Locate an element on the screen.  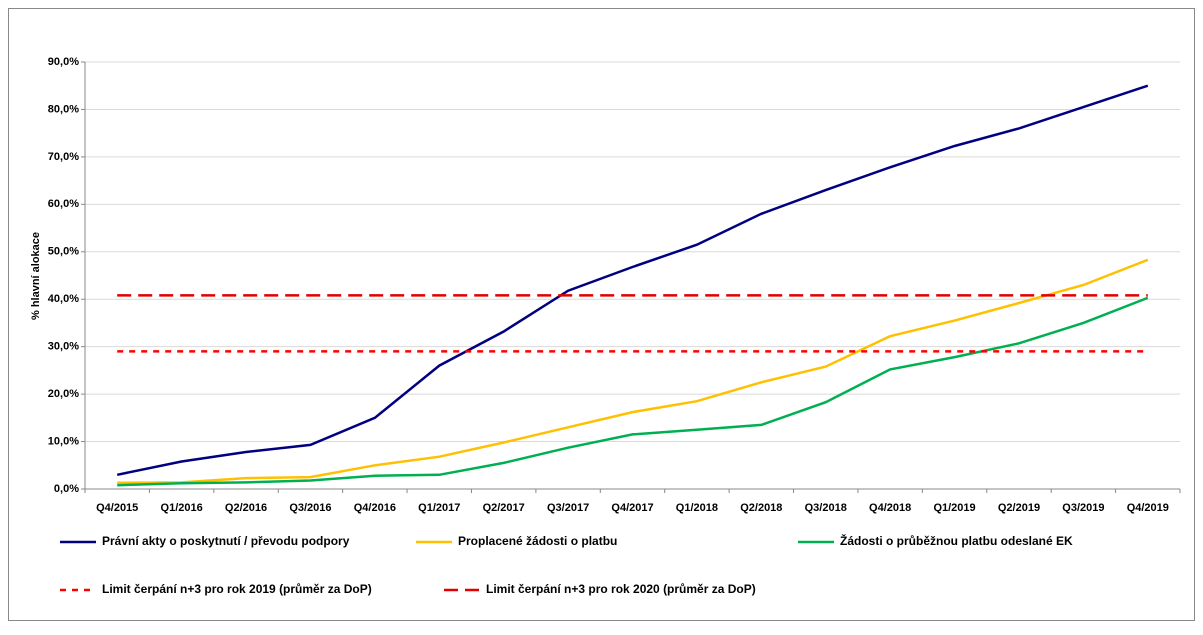
x-tick-label: Q4/2015 is located at coordinates (117, 508).